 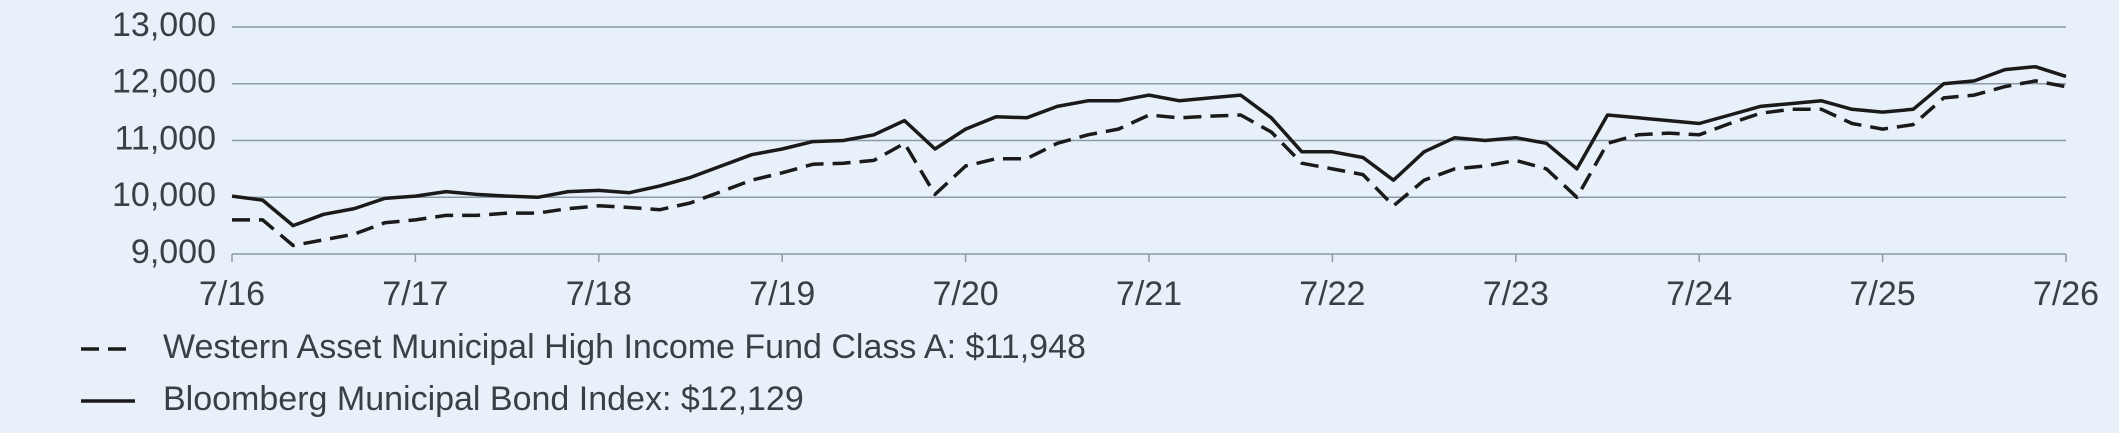 I want to click on y-tick-label: 10,000, so click(x=164, y=195).